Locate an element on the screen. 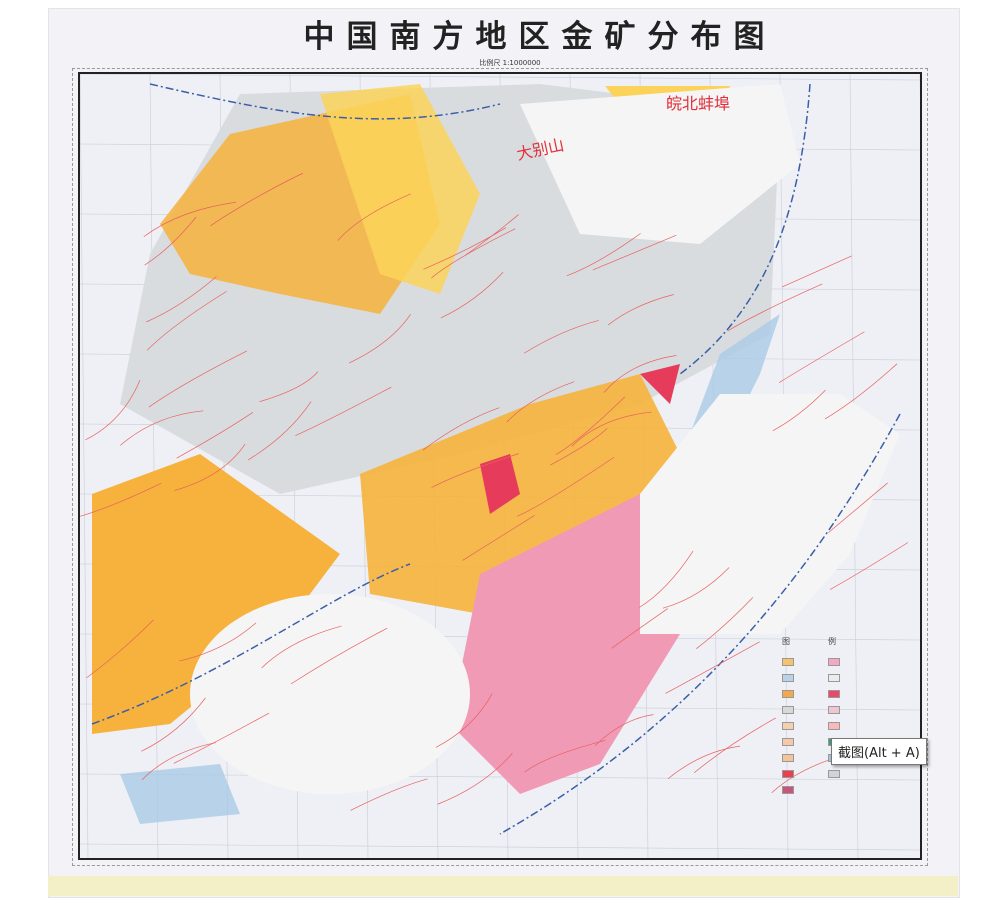 The image size is (994, 913). region-orange-west is located at coordinates (216, 594).